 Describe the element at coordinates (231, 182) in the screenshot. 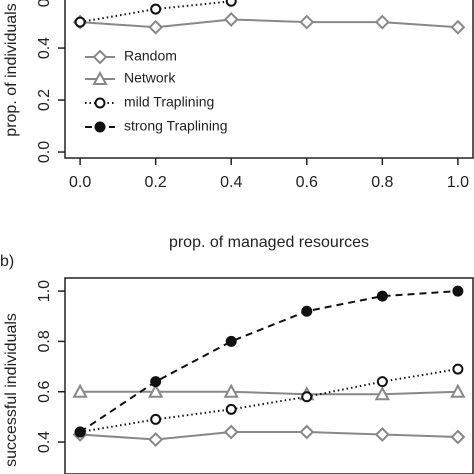

I see `x-tick-label: 0.4` at that location.